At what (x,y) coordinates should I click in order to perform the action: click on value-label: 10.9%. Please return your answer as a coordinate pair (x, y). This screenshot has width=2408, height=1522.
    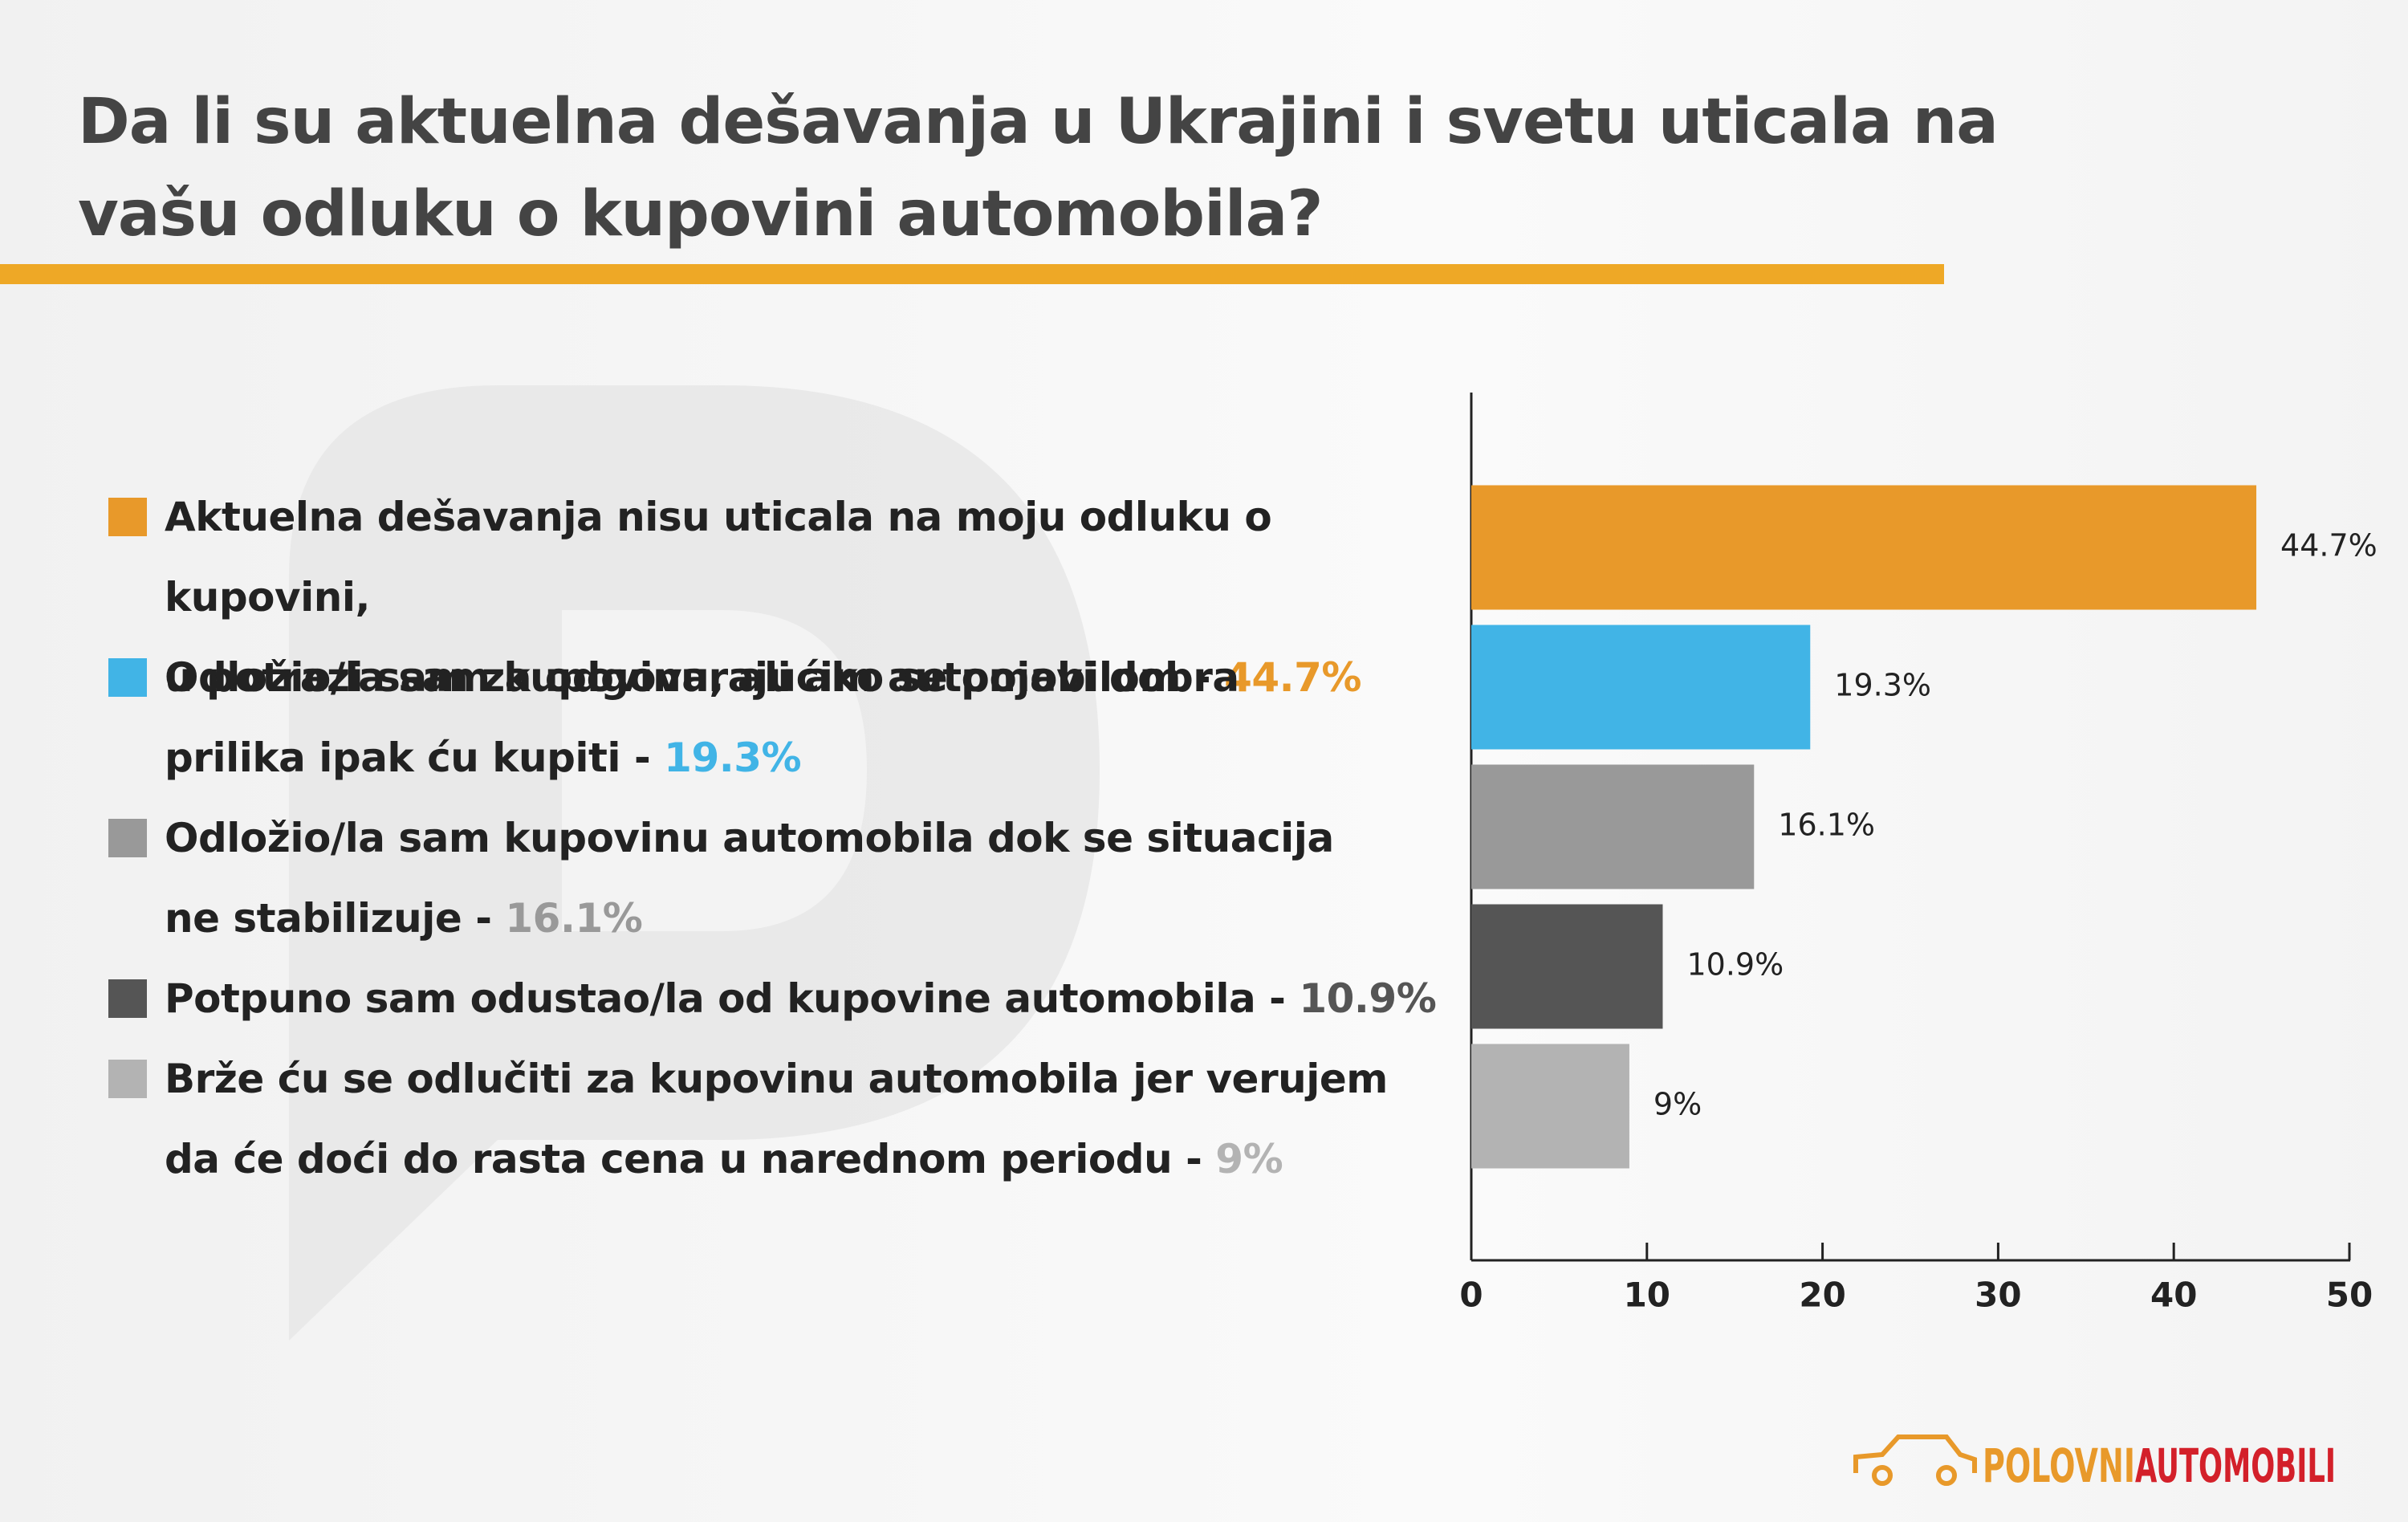
    Looking at the image, I should click on (1735, 965).